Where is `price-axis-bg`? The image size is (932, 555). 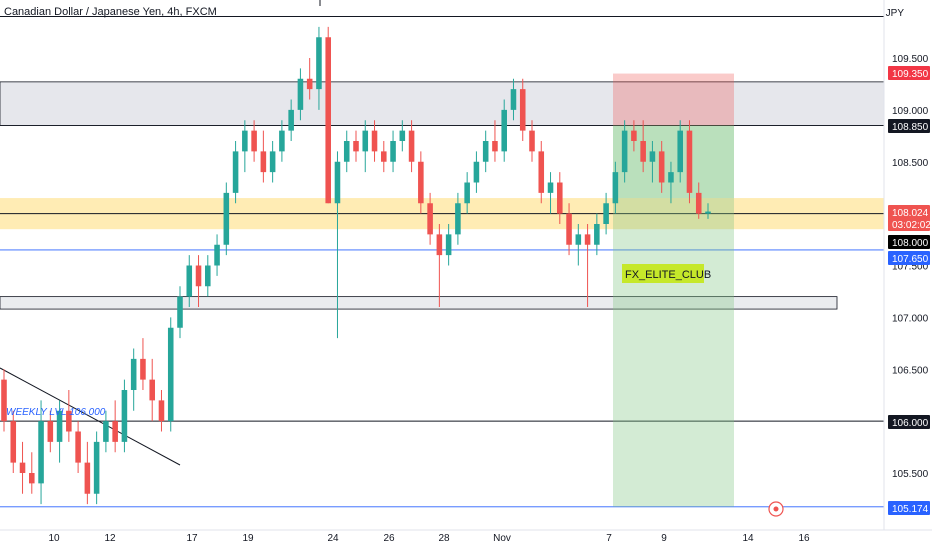 price-axis-bg is located at coordinates (908, 275).